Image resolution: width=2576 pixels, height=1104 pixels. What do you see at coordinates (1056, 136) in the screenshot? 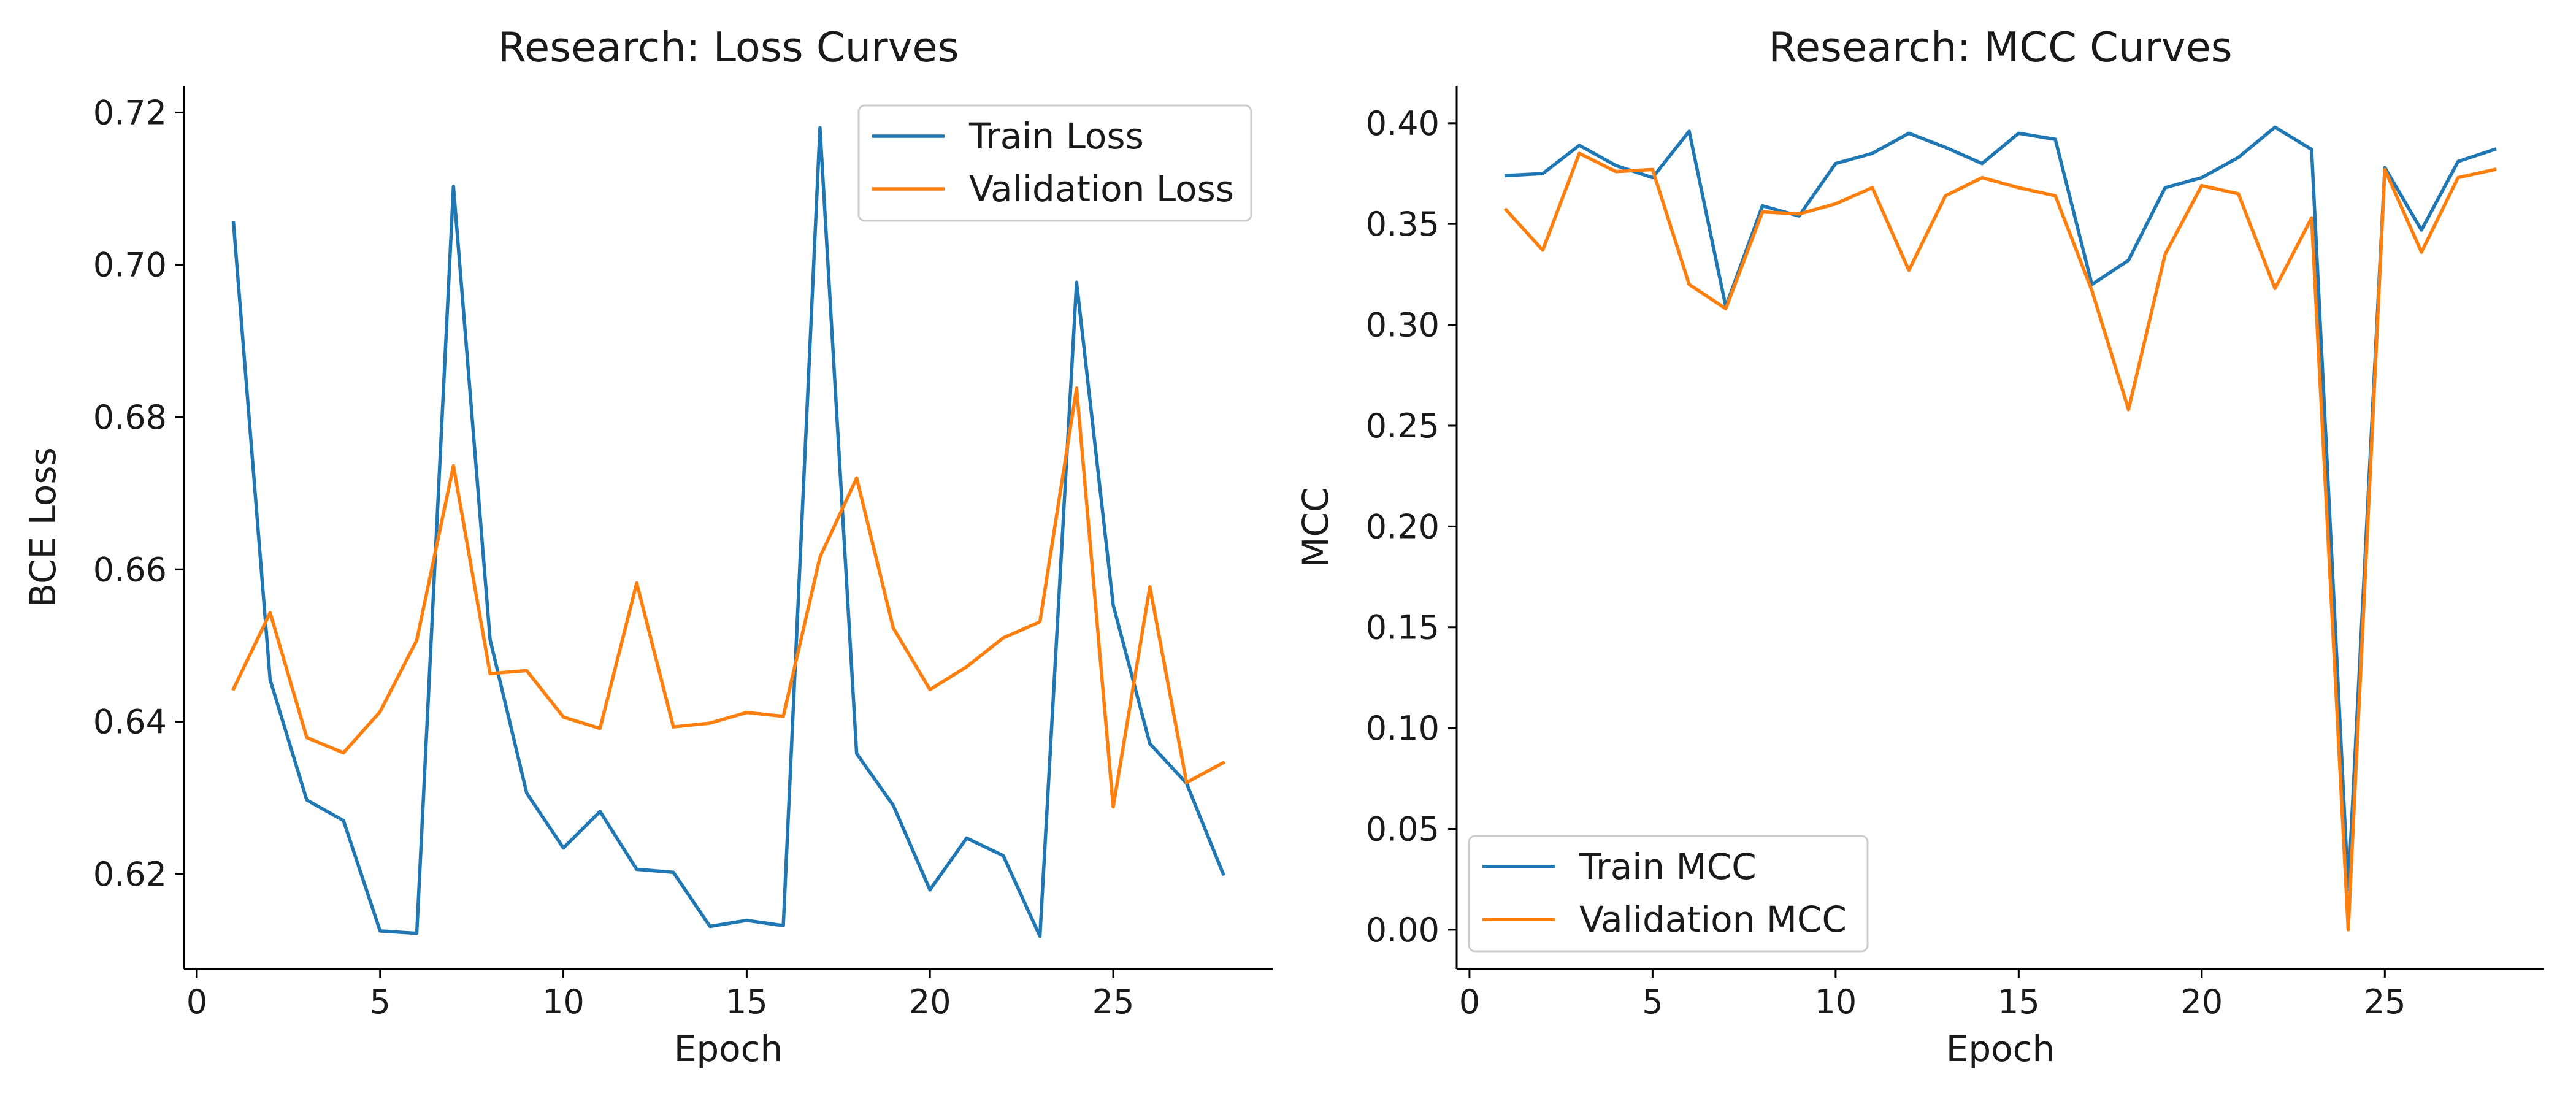
I see `legend-label-train-loss: Train Loss` at bounding box center [1056, 136].